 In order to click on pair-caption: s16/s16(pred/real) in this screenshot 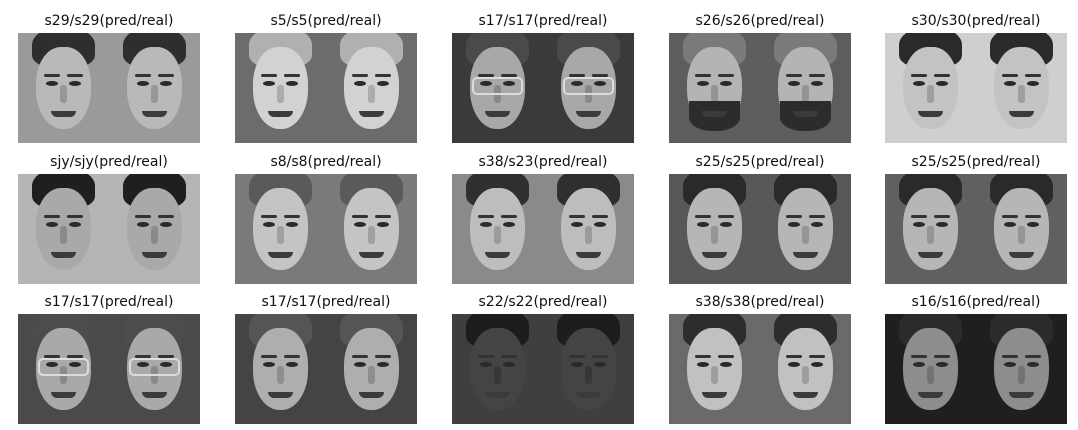, I will do `click(976, 302)`.